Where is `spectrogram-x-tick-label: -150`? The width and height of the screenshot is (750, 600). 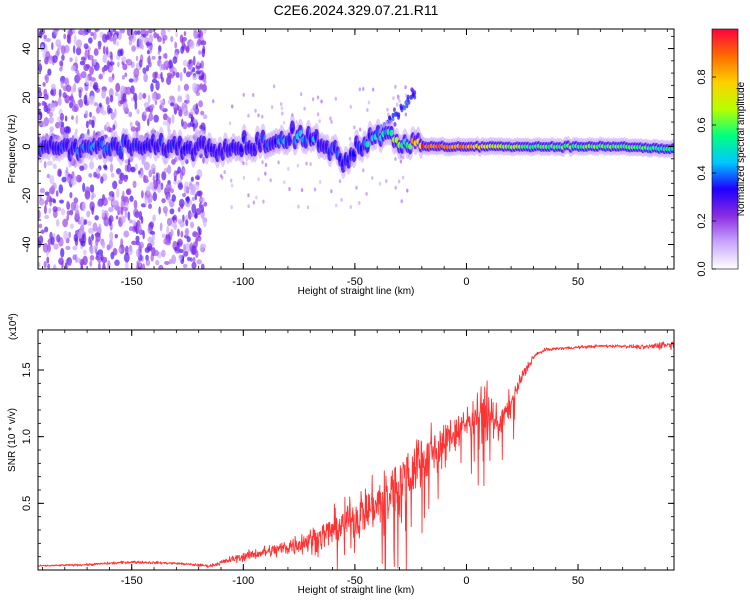
spectrogram-x-tick-label: -150 is located at coordinates (132, 282).